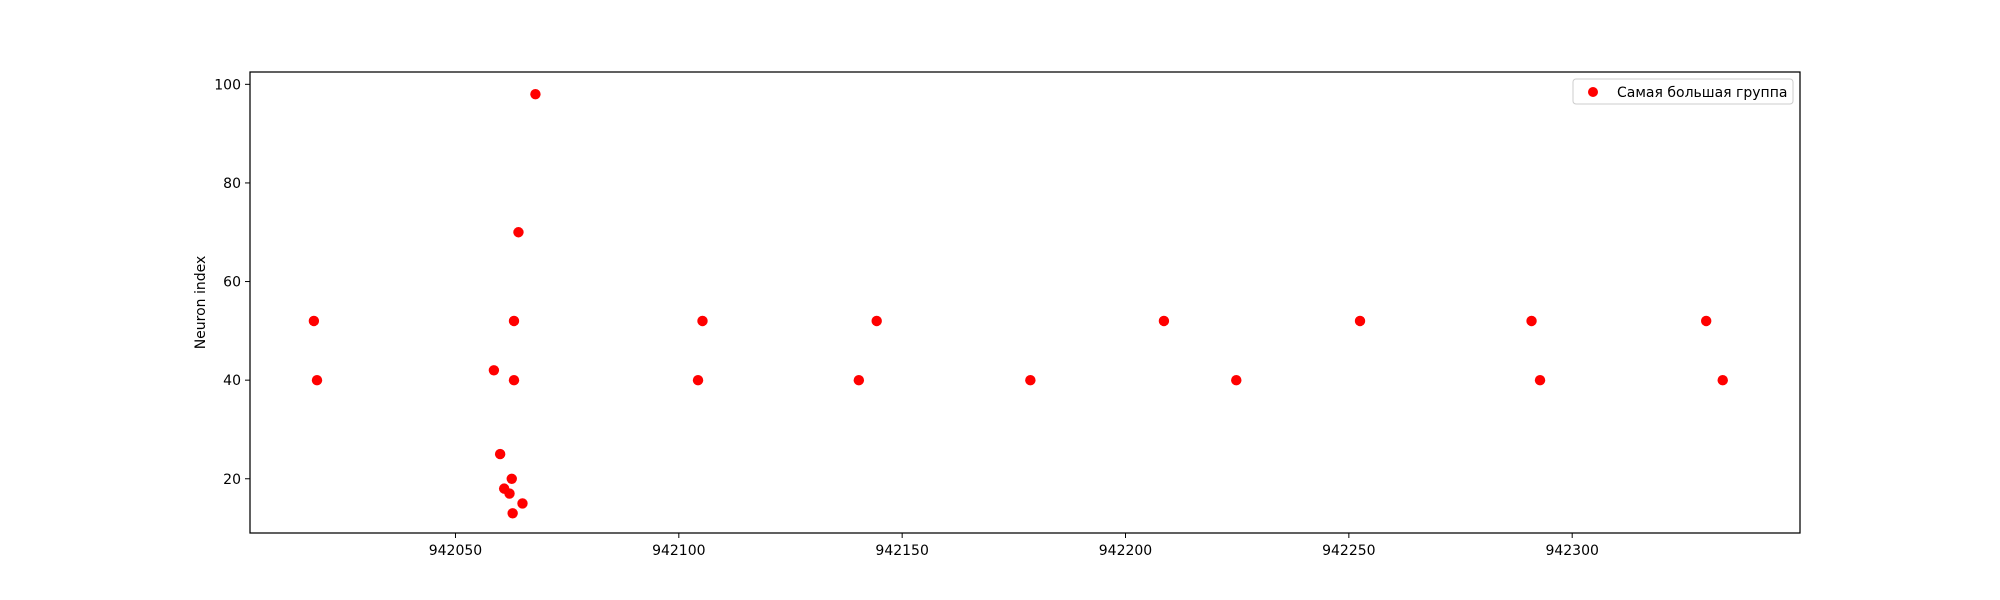 Image resolution: width=2000 pixels, height=600 pixels. I want to click on y-tick-label: 40, so click(232, 381).